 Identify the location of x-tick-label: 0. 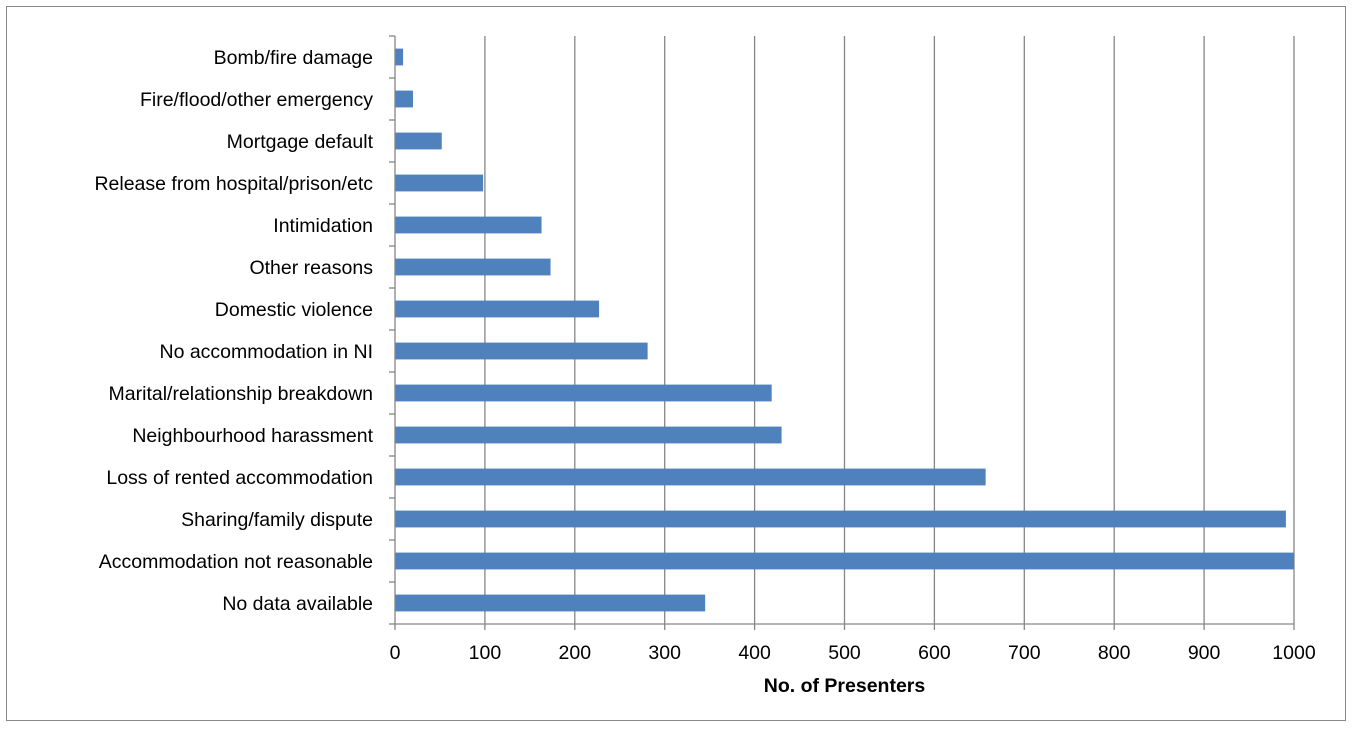
(395, 653).